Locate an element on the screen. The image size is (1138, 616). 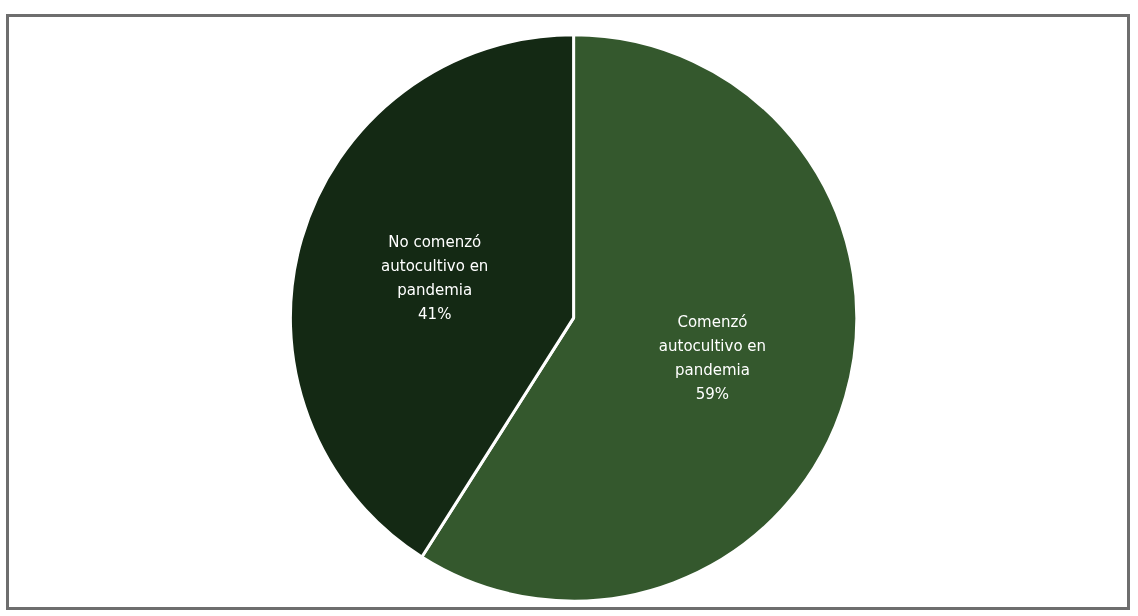
slice-label: No comenzó autocultivo en pandemia is located at coordinates (435, 265).